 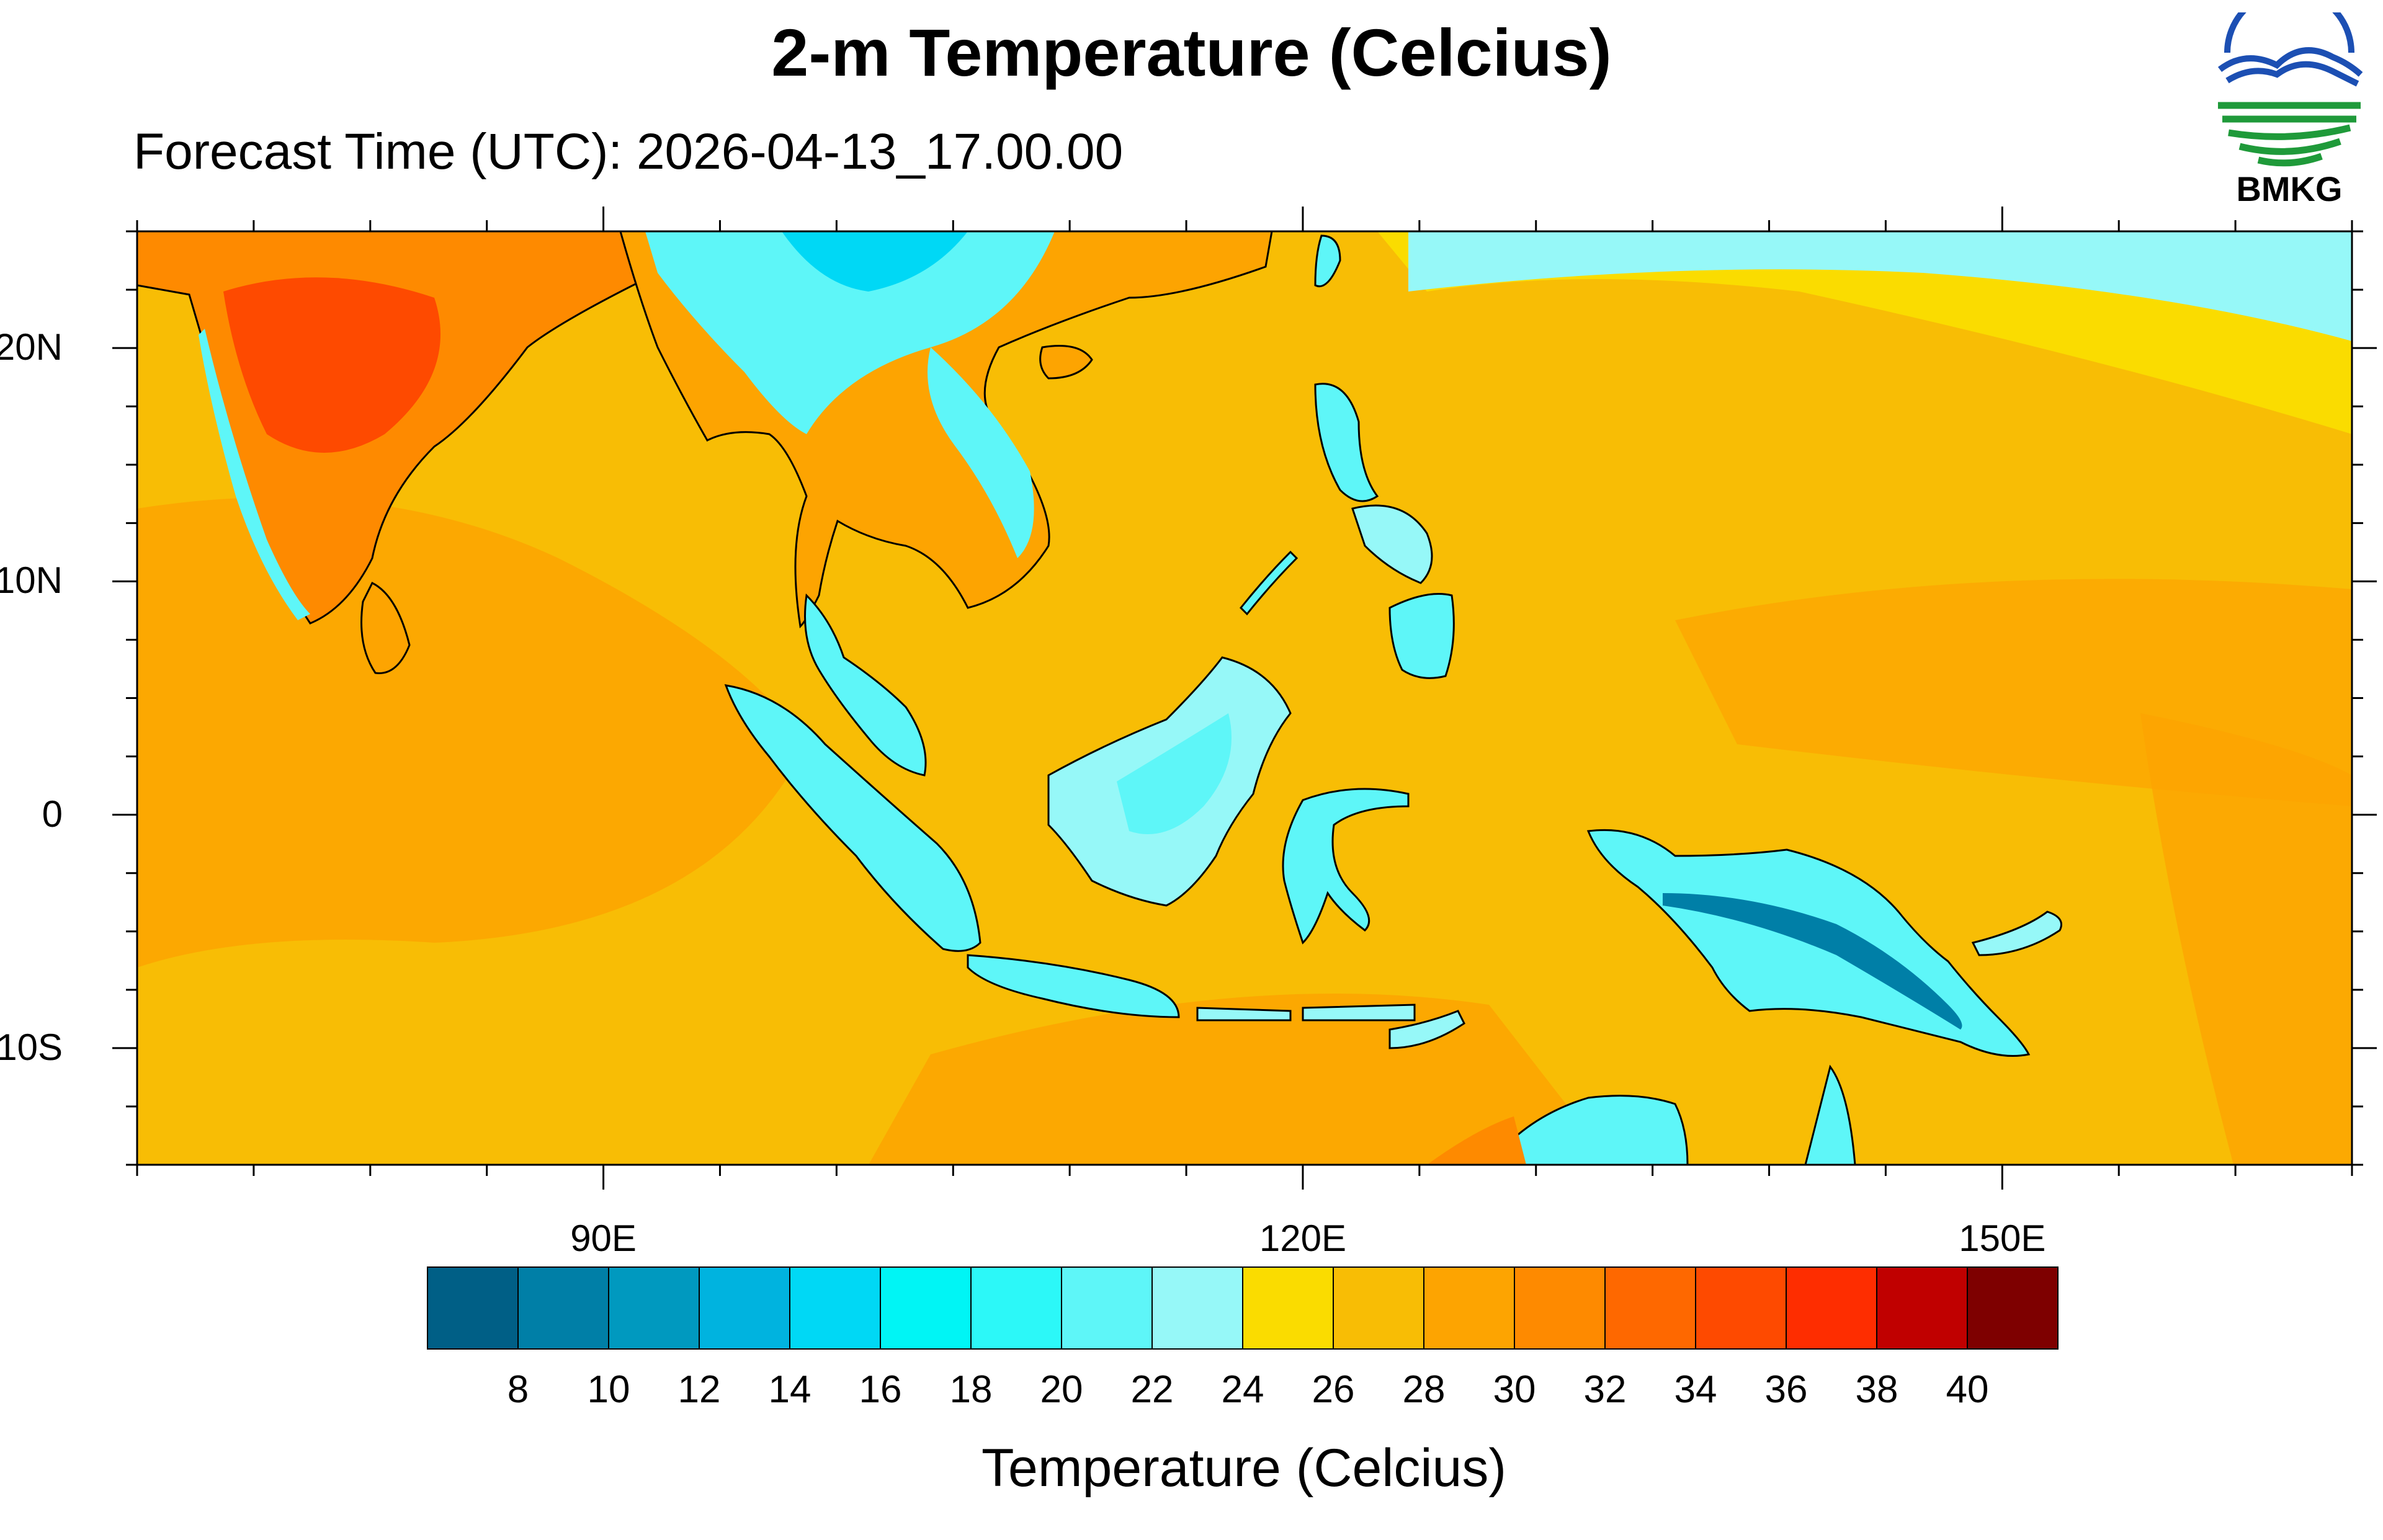 What do you see at coordinates (2246, 939) in the screenshot?
I see `warm-ocean-east` at bounding box center [2246, 939].